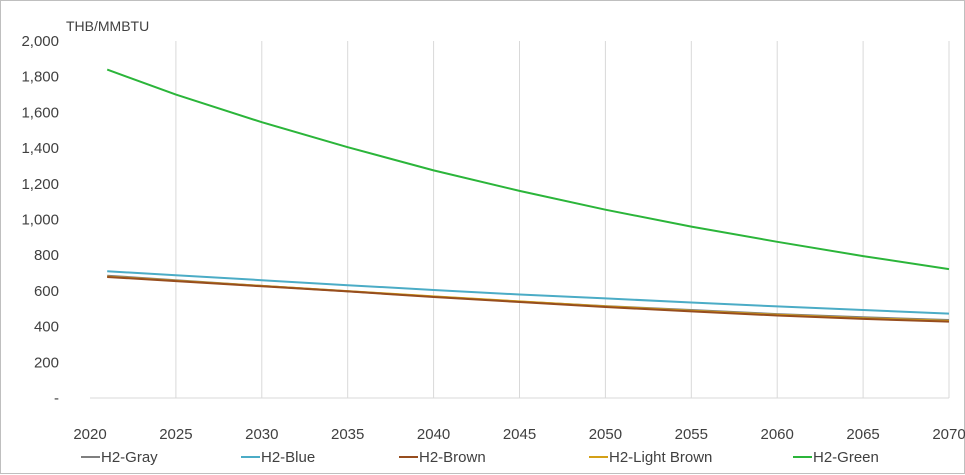  What do you see at coordinates (56, 398) in the screenshot?
I see `y-tick-label: -` at bounding box center [56, 398].